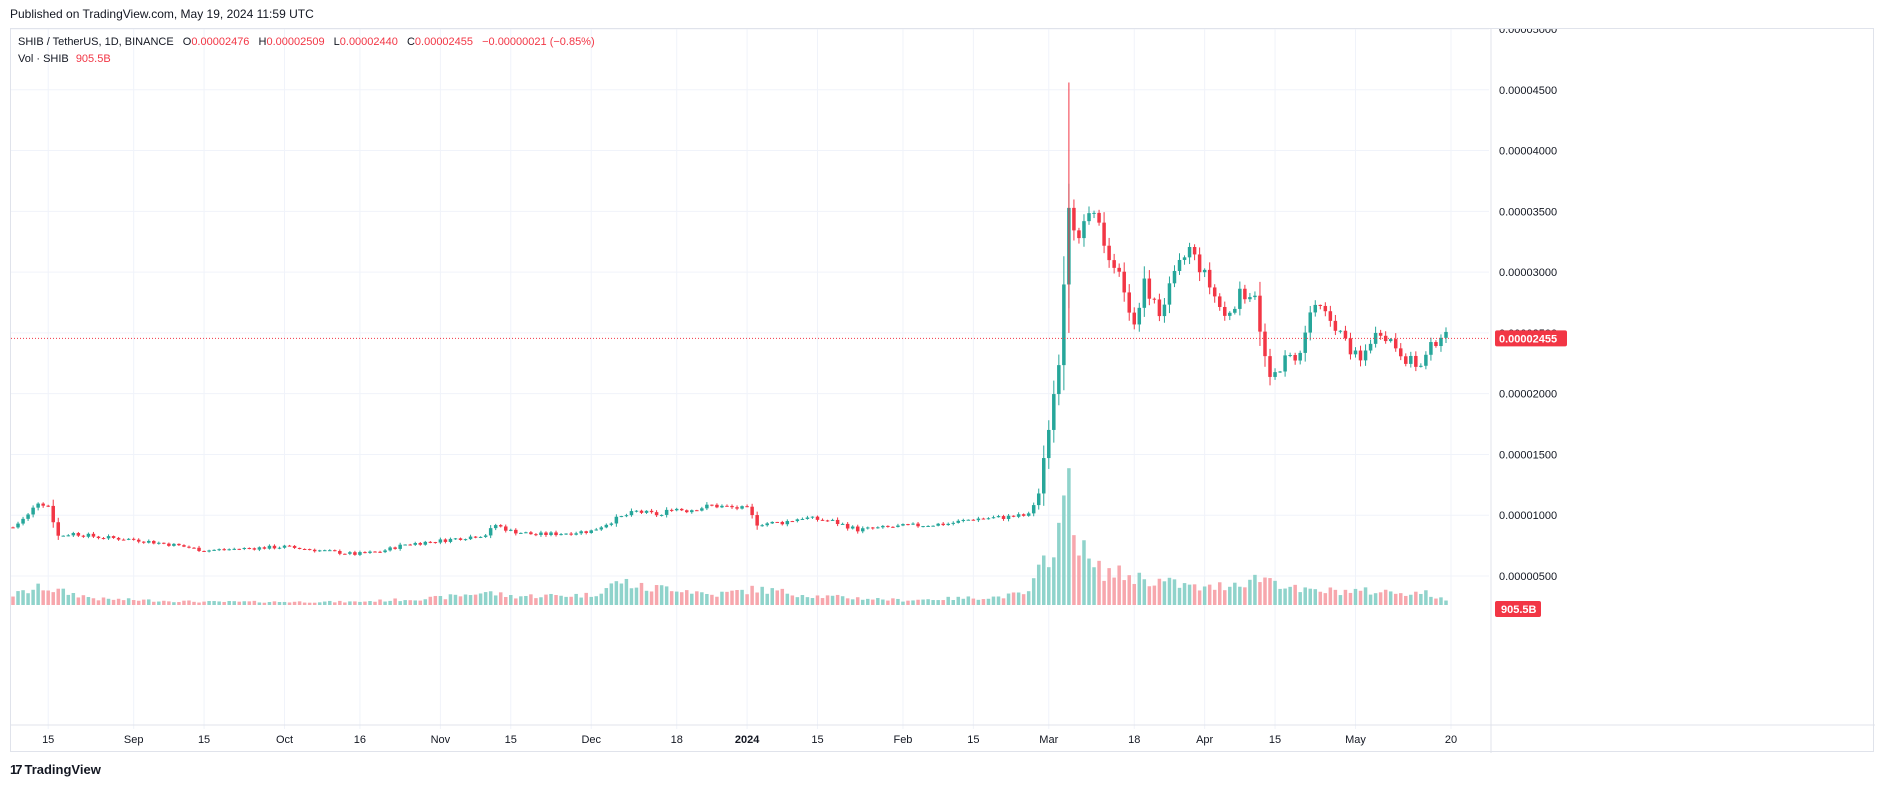 The height and width of the screenshot is (788, 1883). Describe the element at coordinates (43, 59) in the screenshot. I see `volume-label: Vol · SHIB` at that location.